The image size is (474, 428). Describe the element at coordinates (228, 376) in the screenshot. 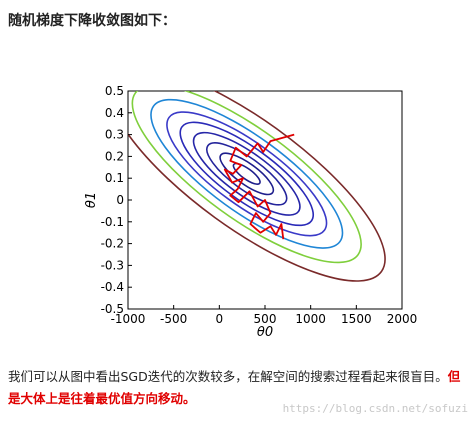

I see `caption-text: 我们可以从图中看出SGD迭代的次数较多，在解空间的搜索过程看起来很盲目。` at that location.